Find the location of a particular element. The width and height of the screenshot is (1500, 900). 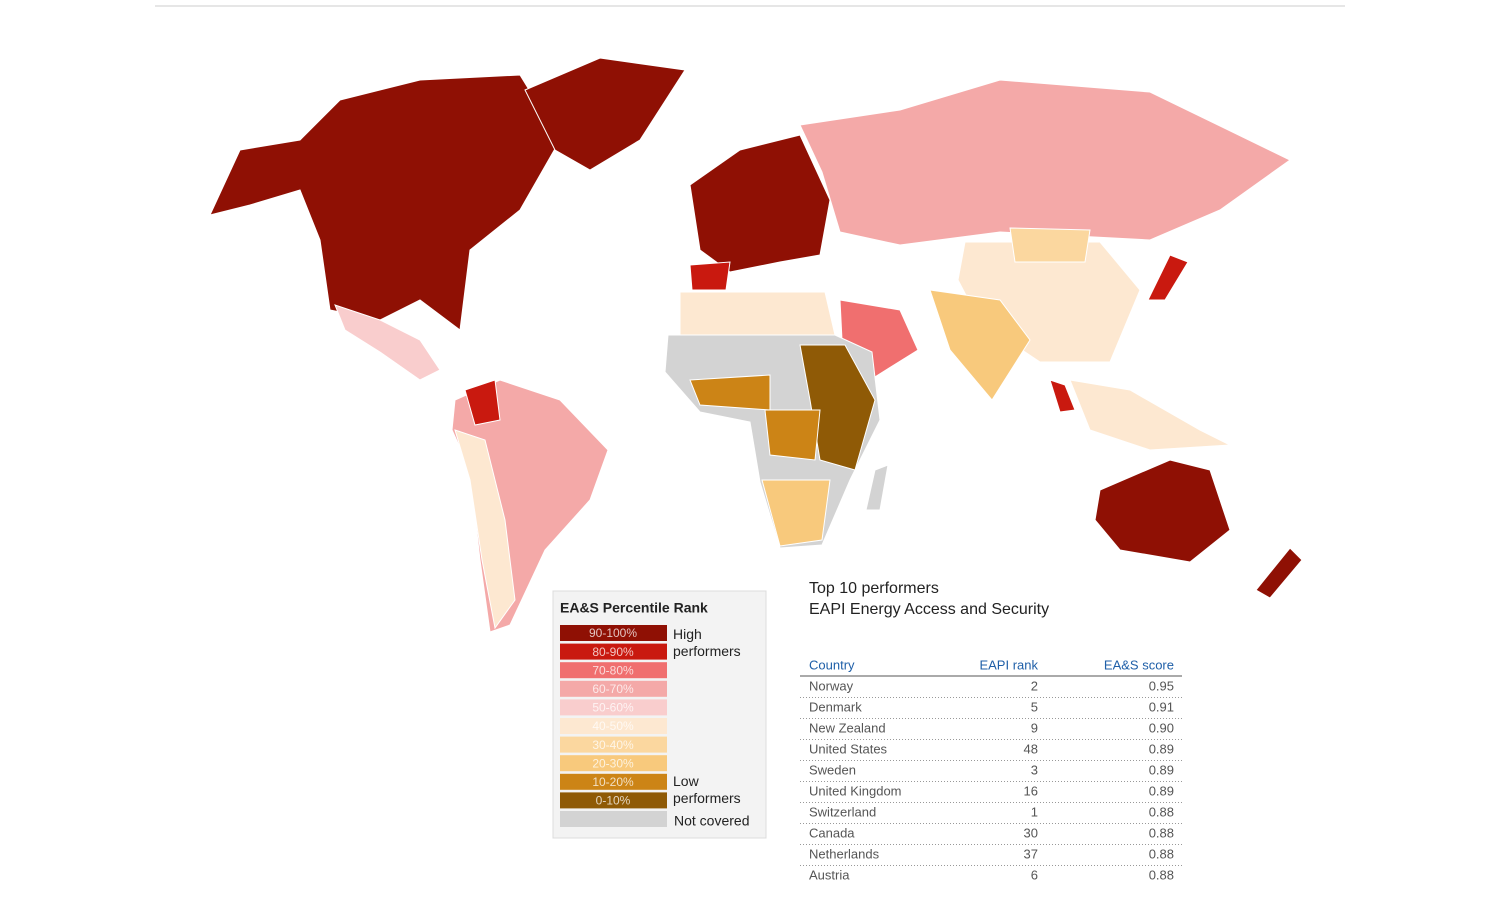

table-header: EAPI rank is located at coordinates (1008, 664).